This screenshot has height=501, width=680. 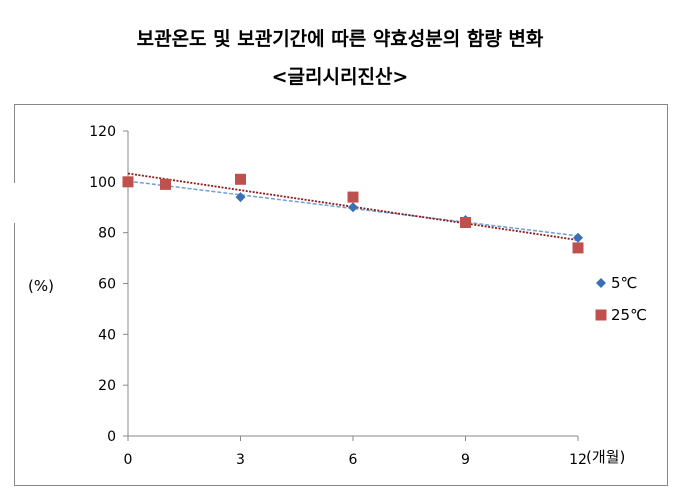 I want to click on data-points, so click(x=353, y=213).